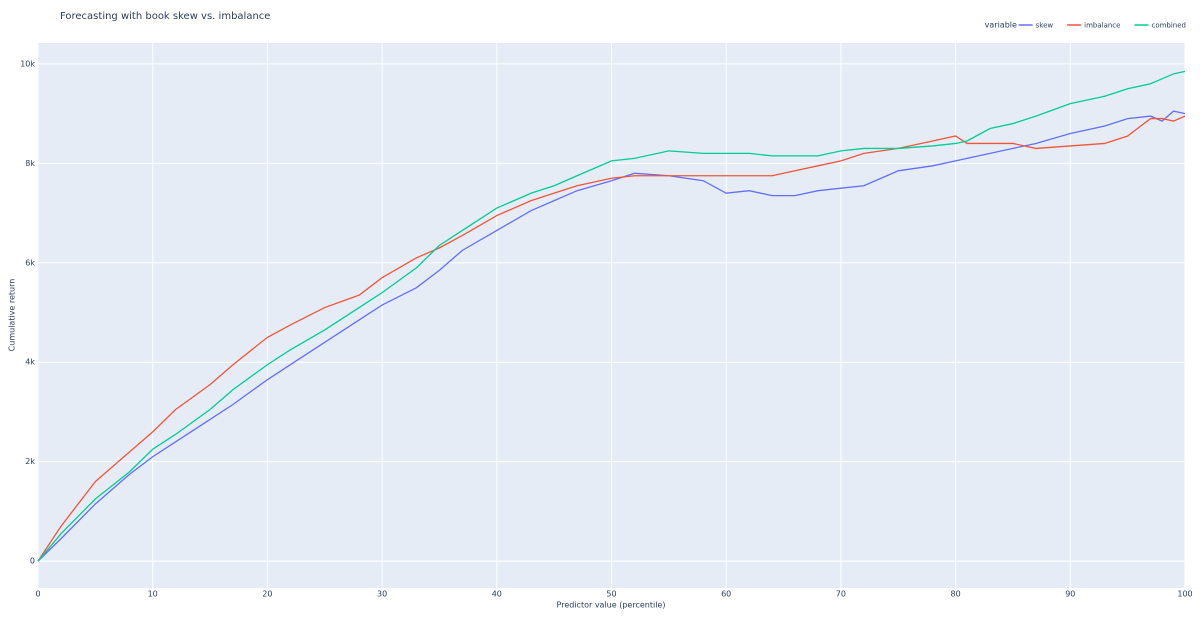  Describe the element at coordinates (153, 594) in the screenshot. I see `x-tick-label: 10` at that location.